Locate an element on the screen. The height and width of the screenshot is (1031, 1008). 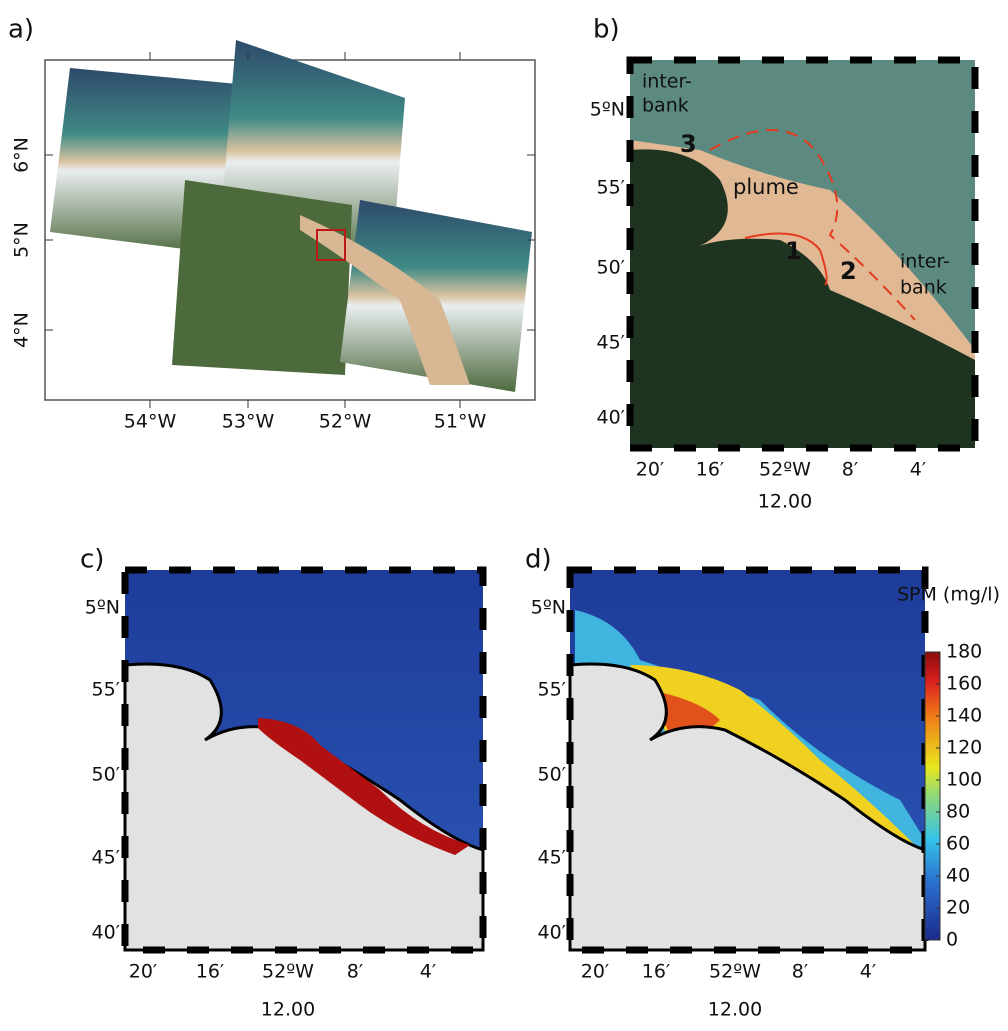
lat-label: 5°N is located at coordinates (22, 240).